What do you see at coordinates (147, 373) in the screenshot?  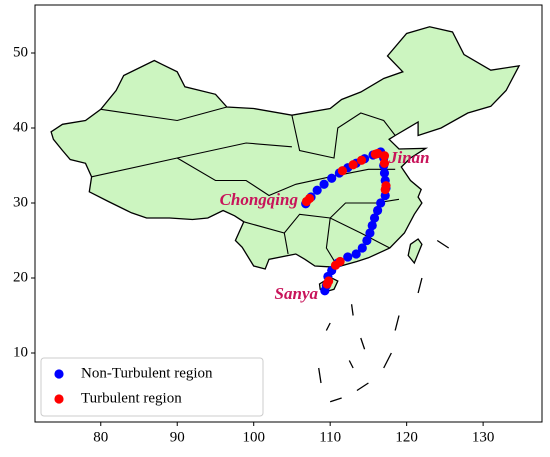 I see `legend-label: Non-Turbulent region` at bounding box center [147, 373].